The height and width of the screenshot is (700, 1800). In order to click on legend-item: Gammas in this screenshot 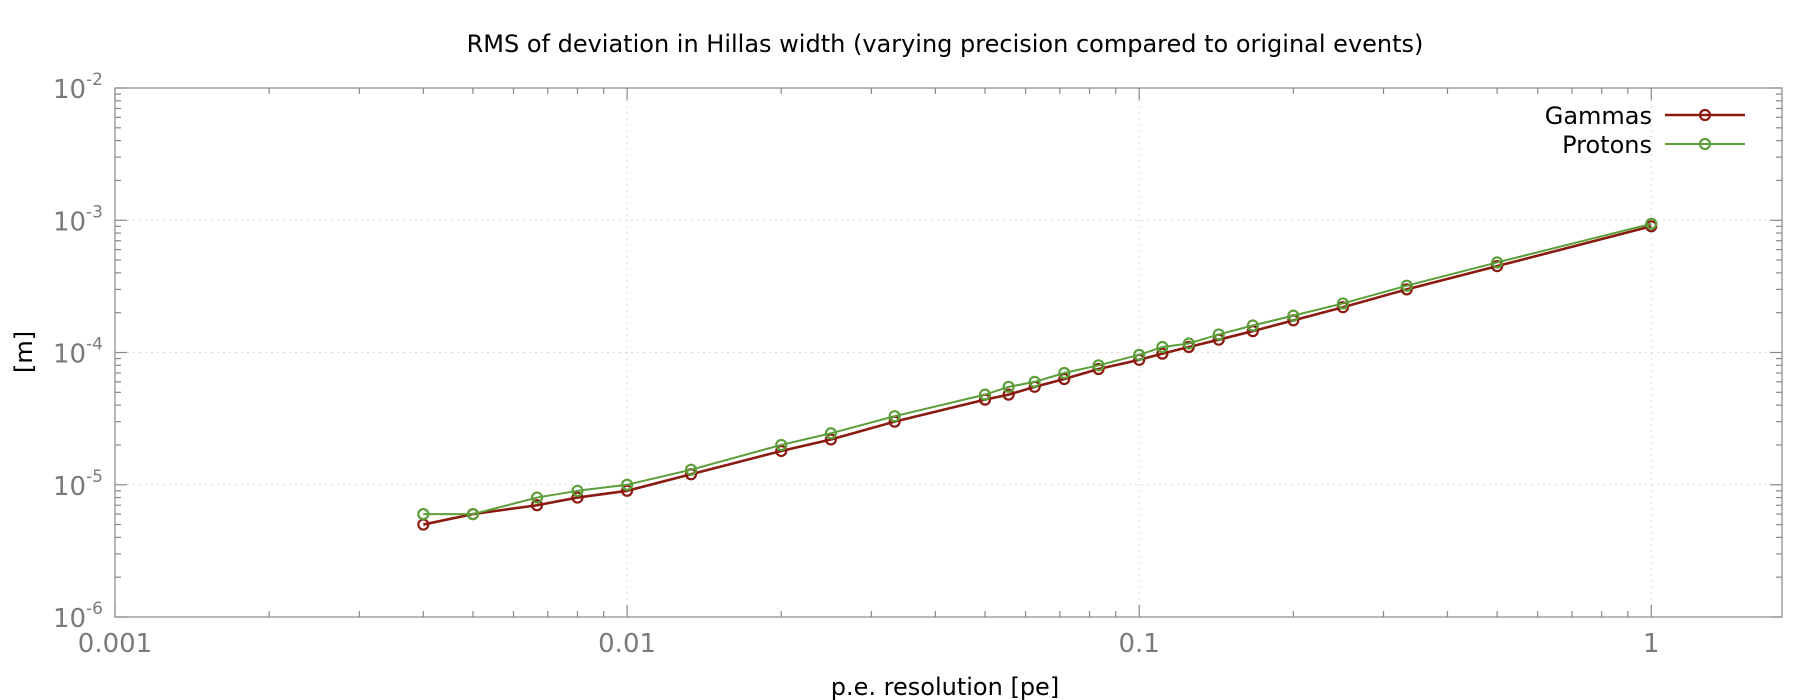, I will do `click(1645, 116)`.